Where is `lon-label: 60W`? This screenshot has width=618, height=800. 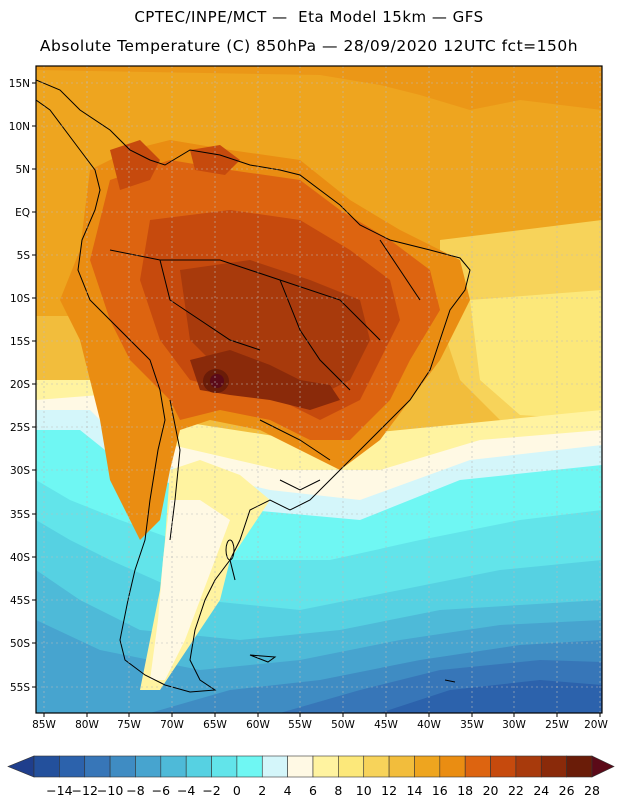
lon-label: 60W is located at coordinates (258, 725).